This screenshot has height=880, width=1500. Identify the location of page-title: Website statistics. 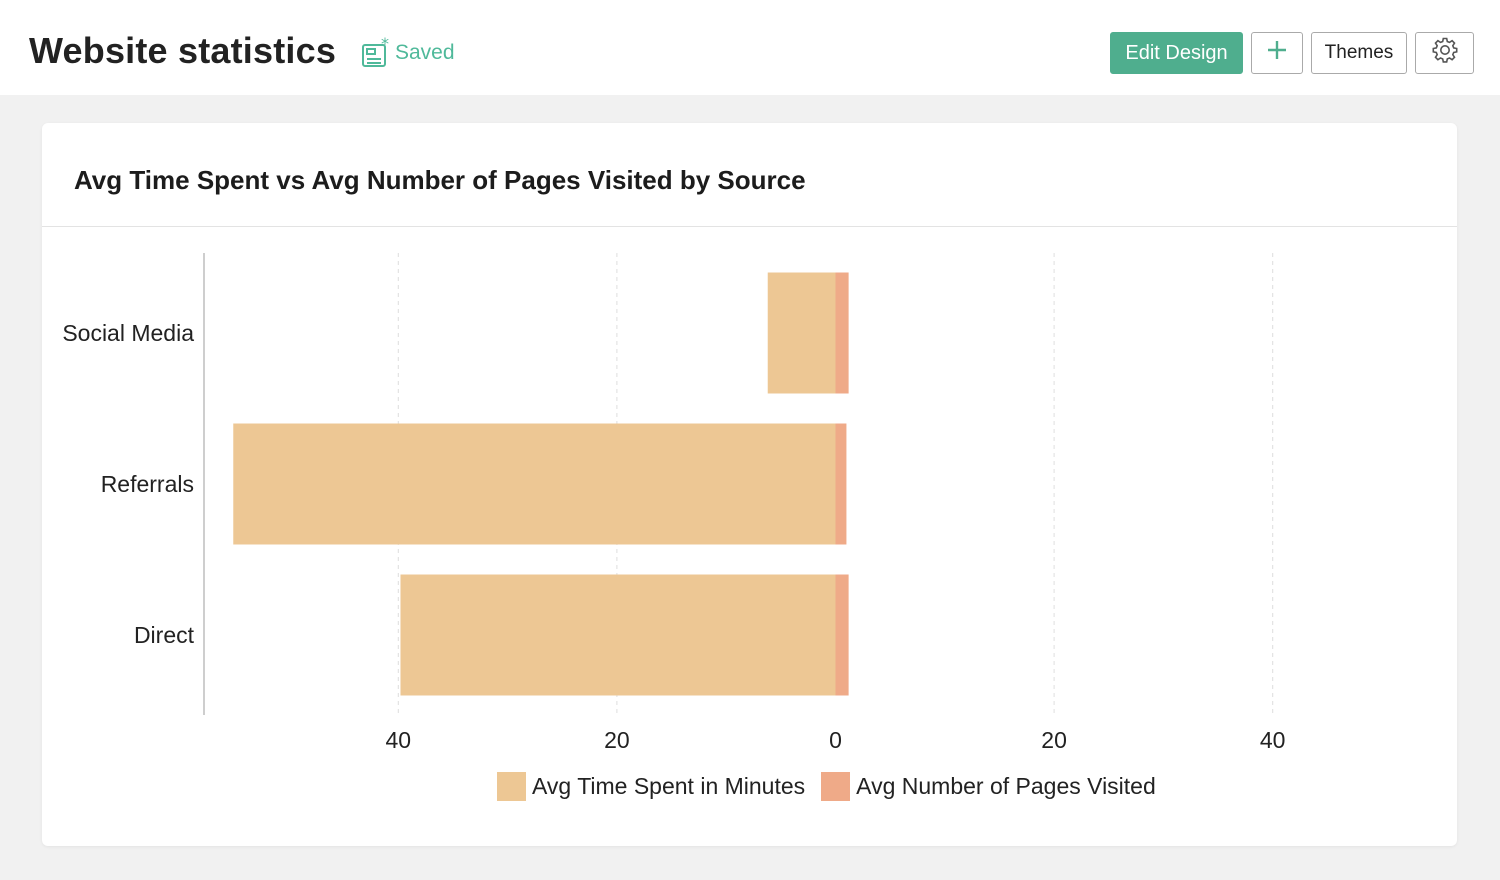
(183, 50).